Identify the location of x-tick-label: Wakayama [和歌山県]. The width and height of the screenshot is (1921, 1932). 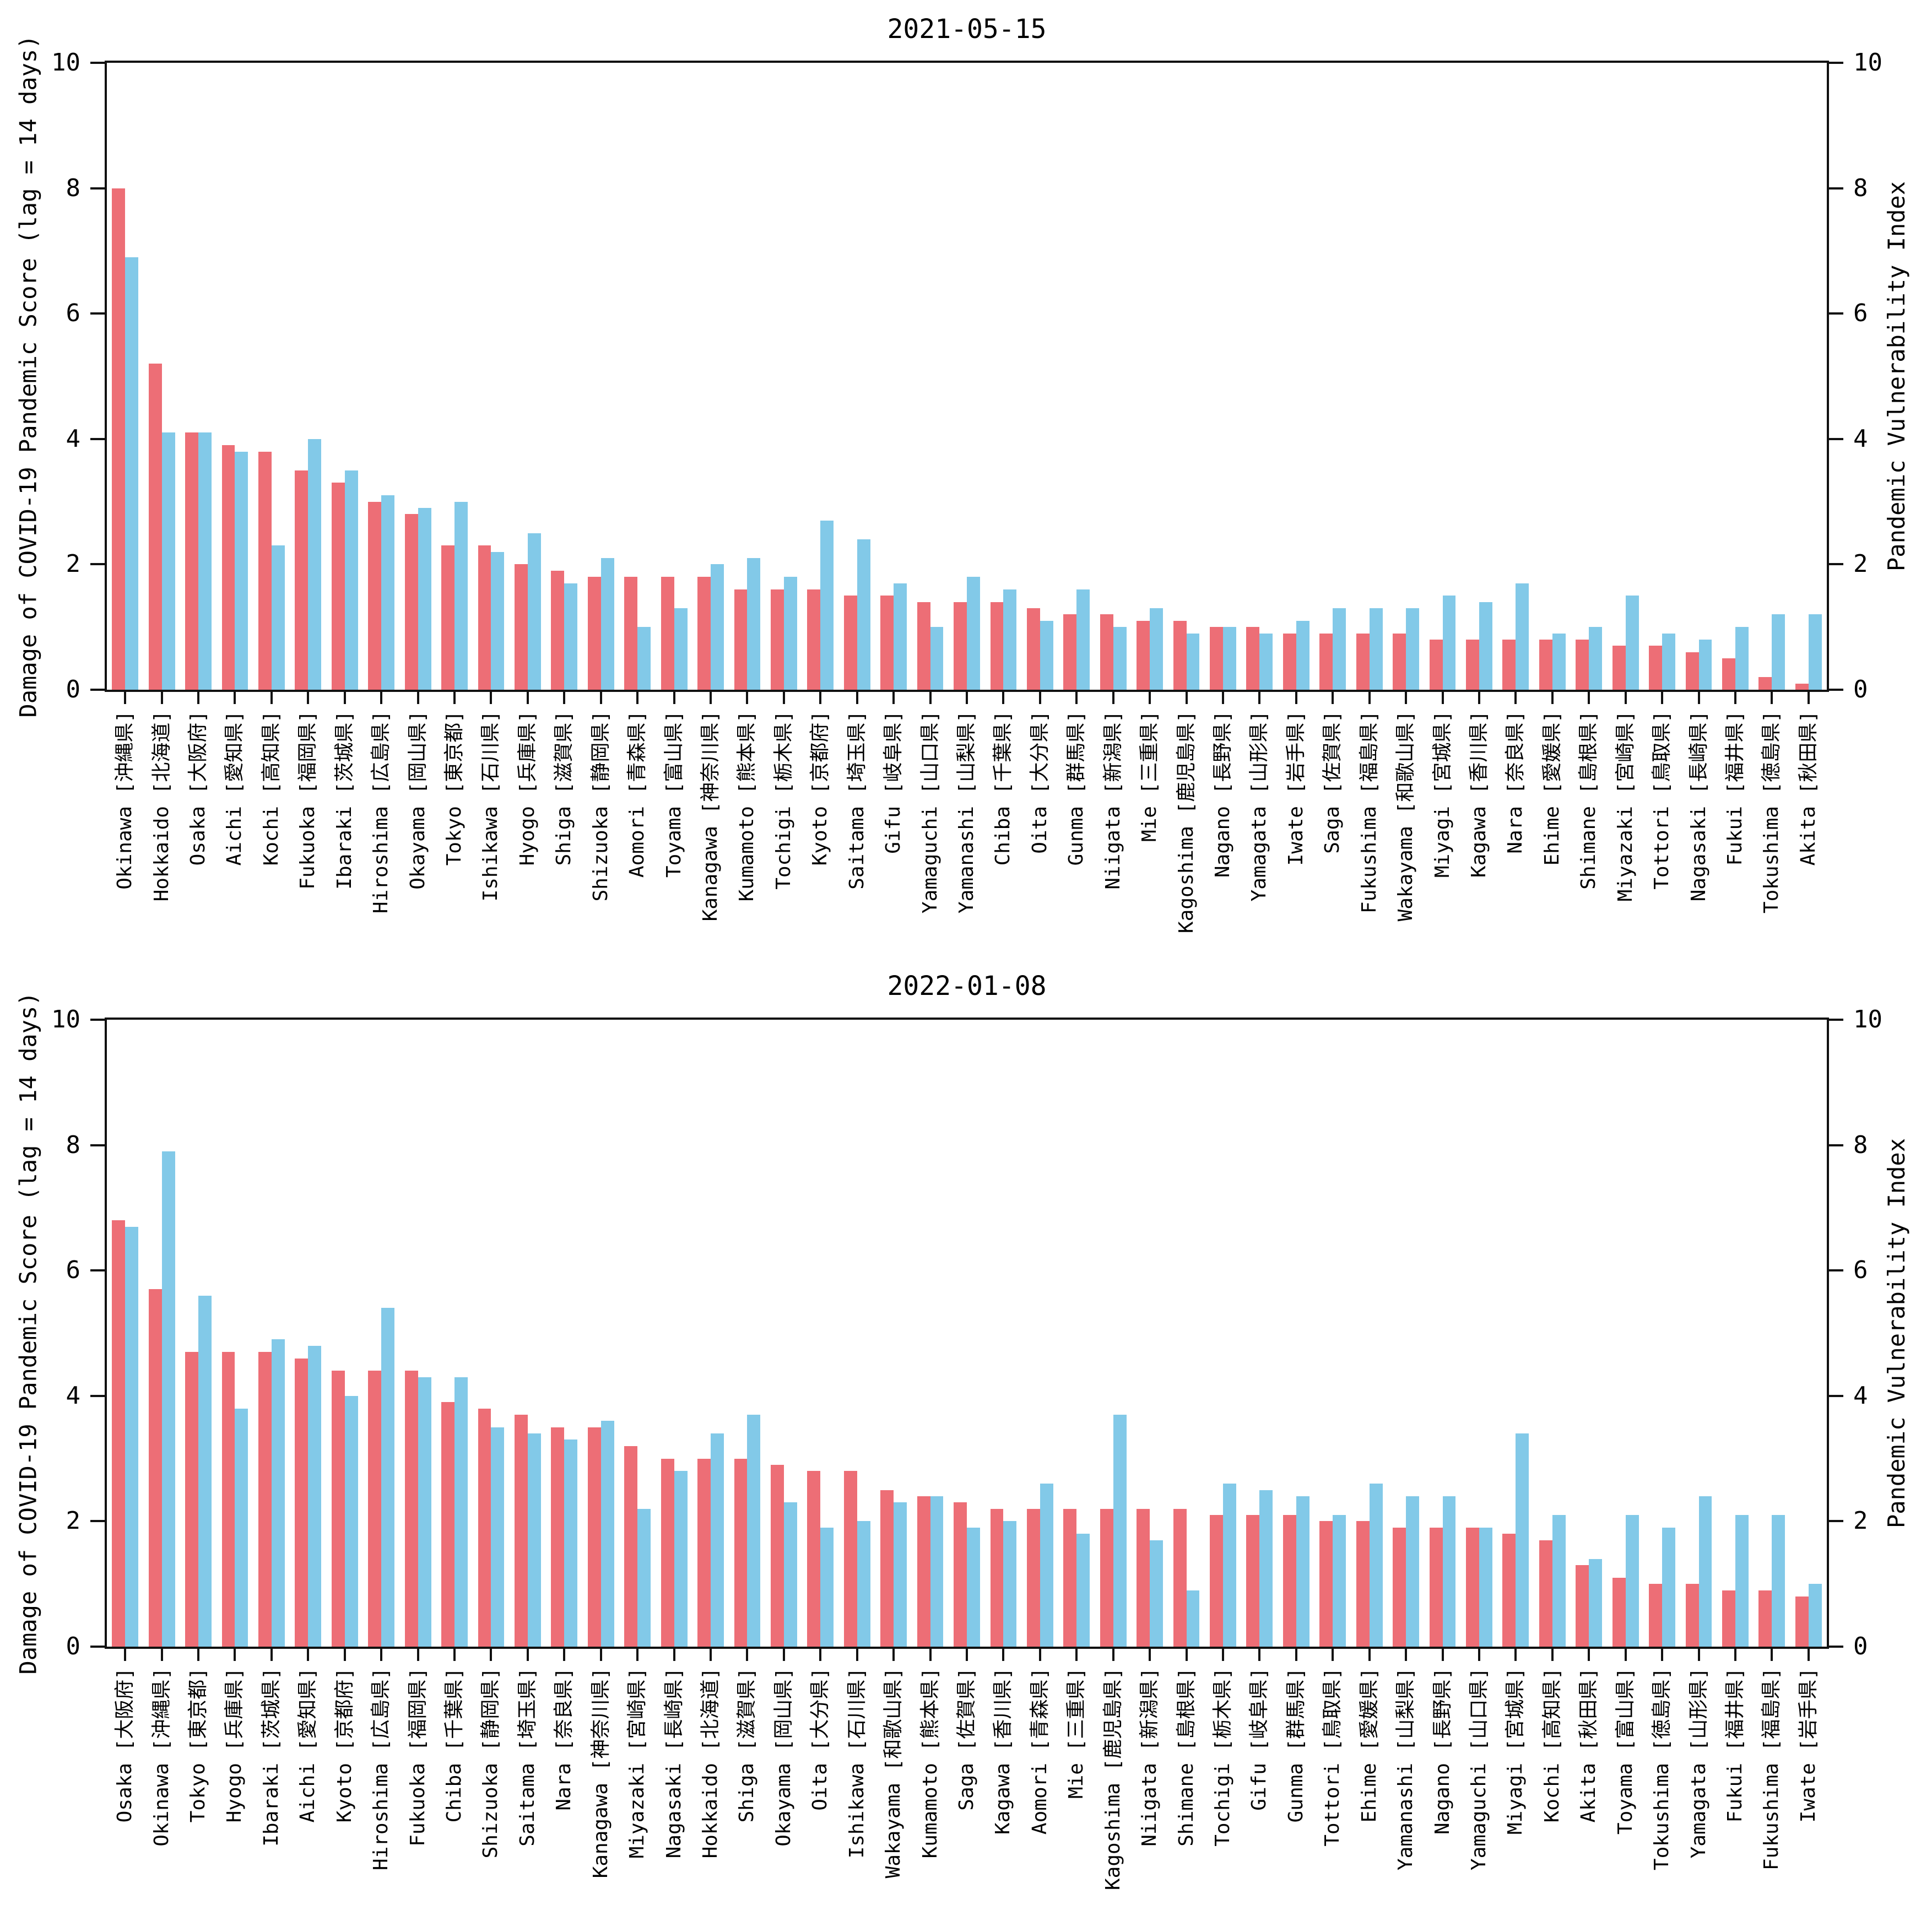
(1405, 816).